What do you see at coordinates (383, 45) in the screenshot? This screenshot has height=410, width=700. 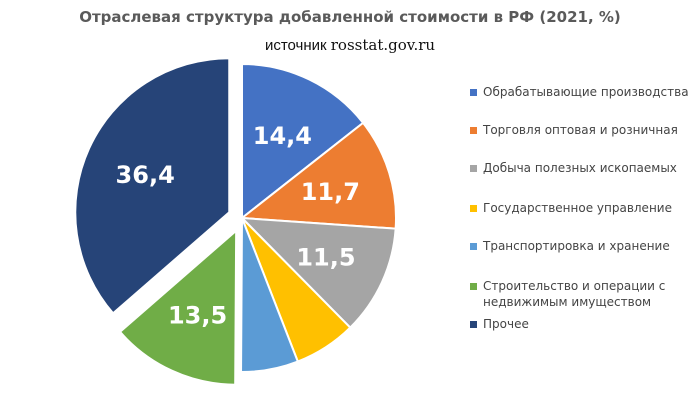 I see `source-url: rosstat.gov.ru` at bounding box center [383, 45].